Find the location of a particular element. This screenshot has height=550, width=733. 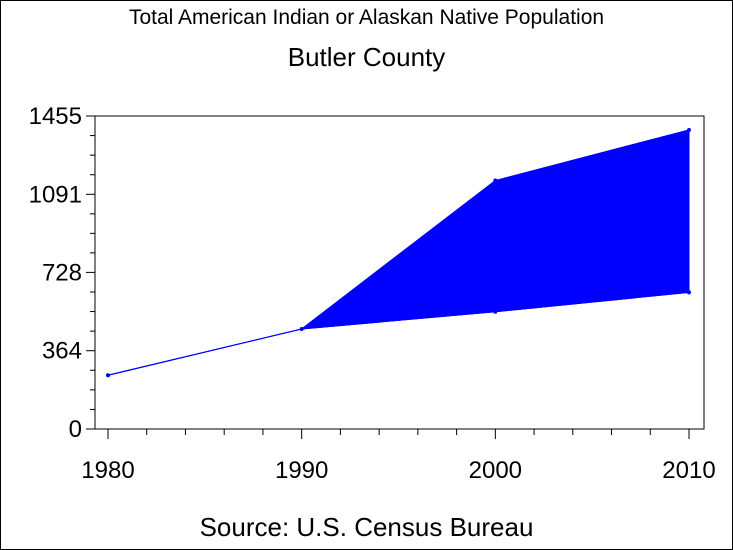

source-note: Source: U.S. Census Bureau is located at coordinates (366, 527).